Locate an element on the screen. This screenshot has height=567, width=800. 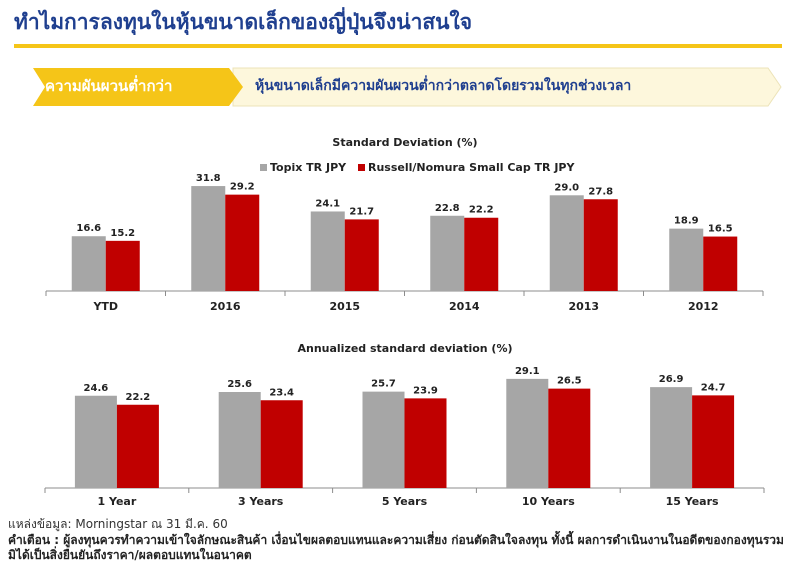
data-label: 29.2 is located at coordinates (242, 187).